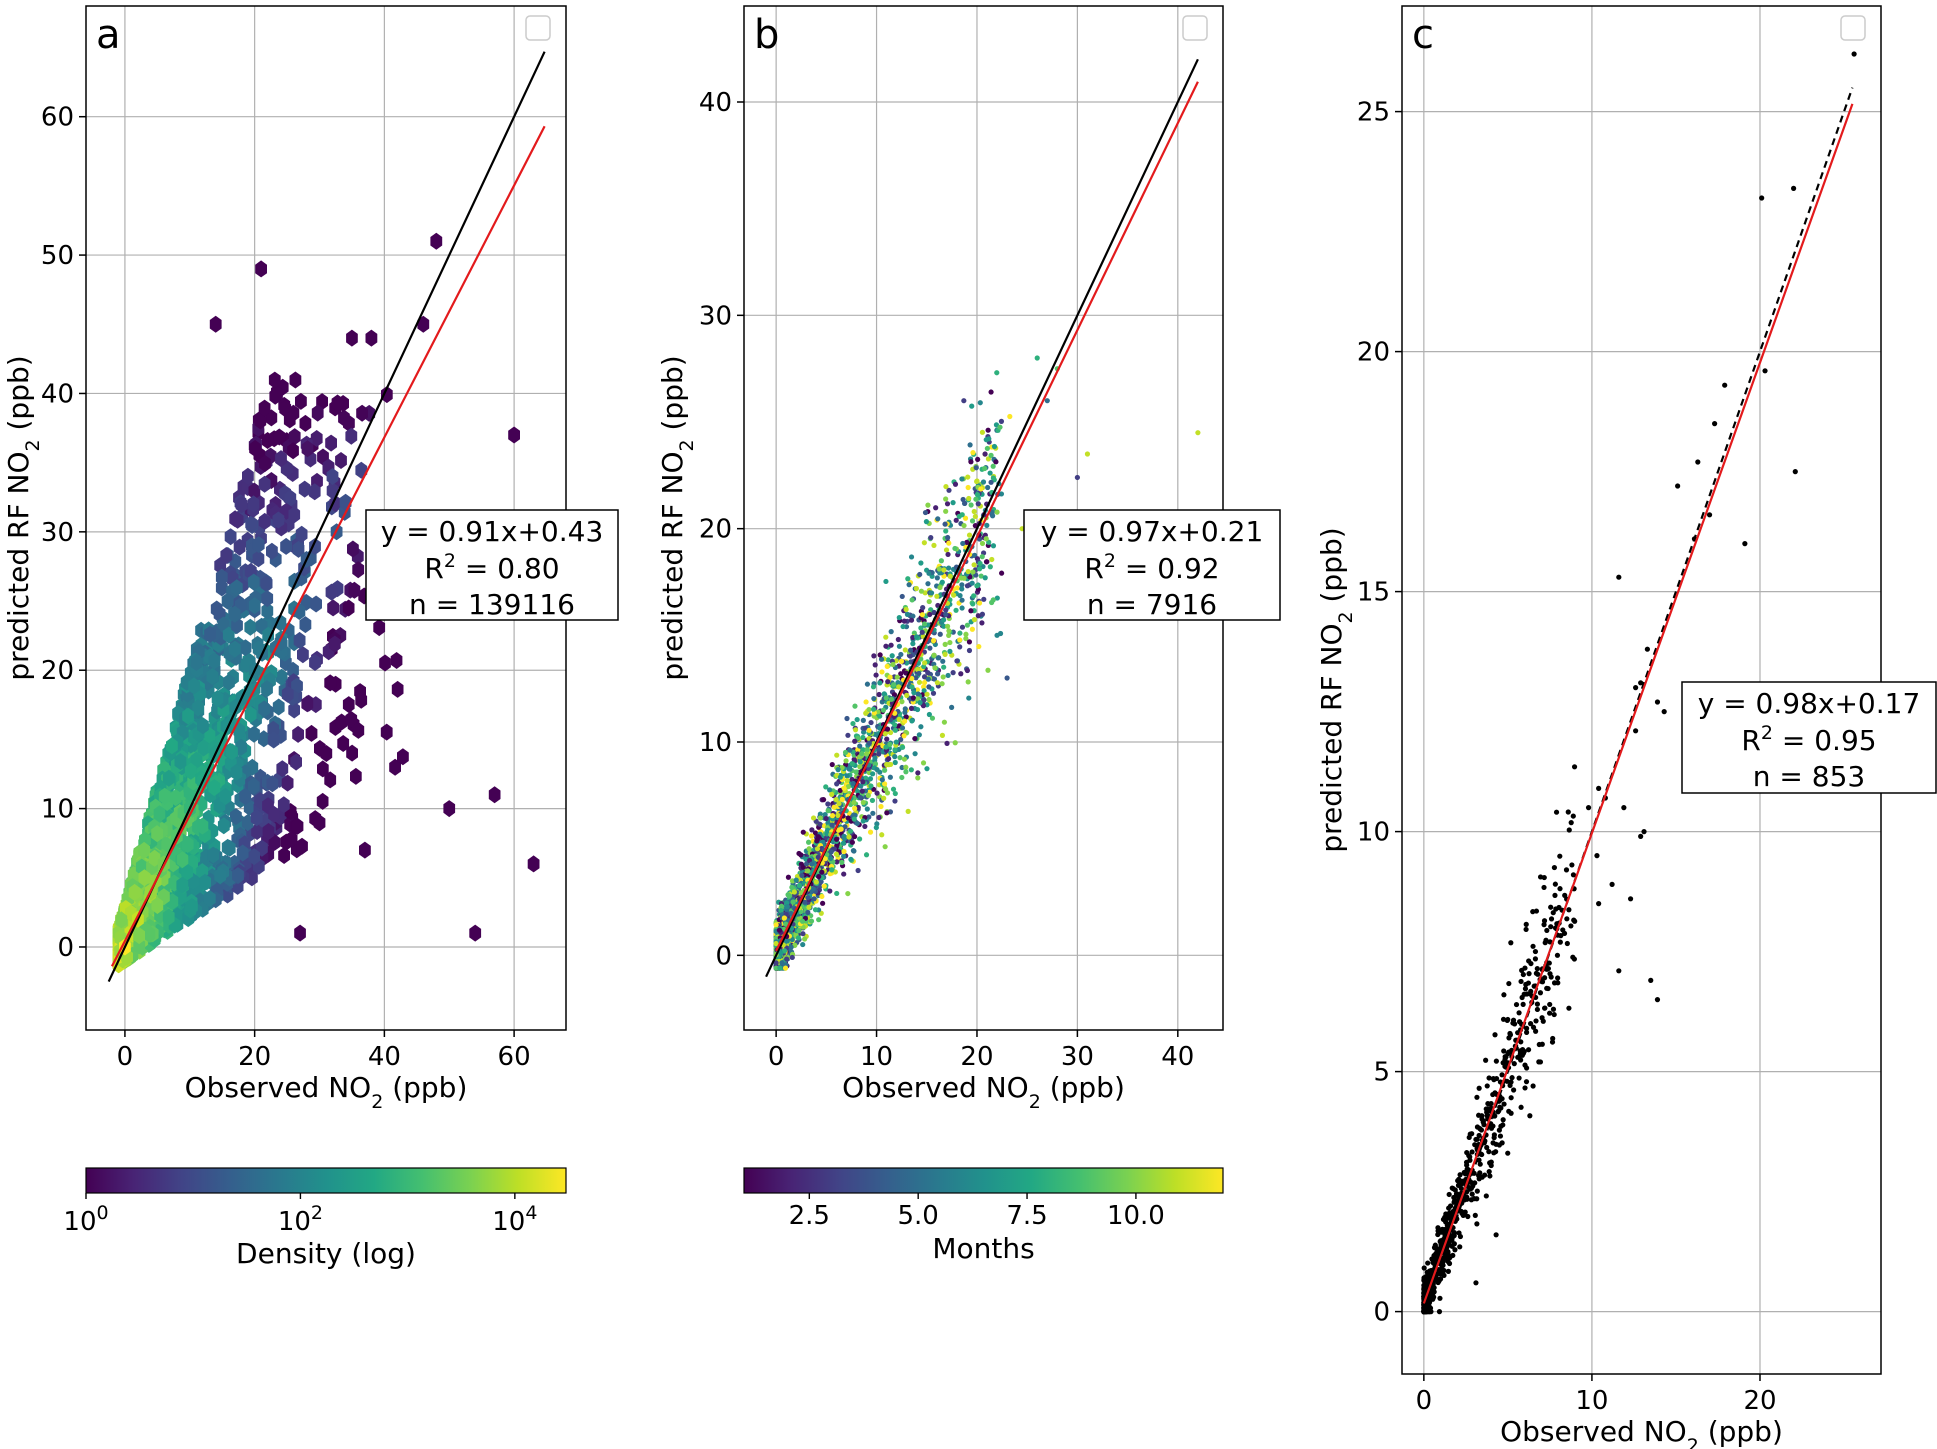  I want to click on y-tick-label: 10, so click(57, 810).